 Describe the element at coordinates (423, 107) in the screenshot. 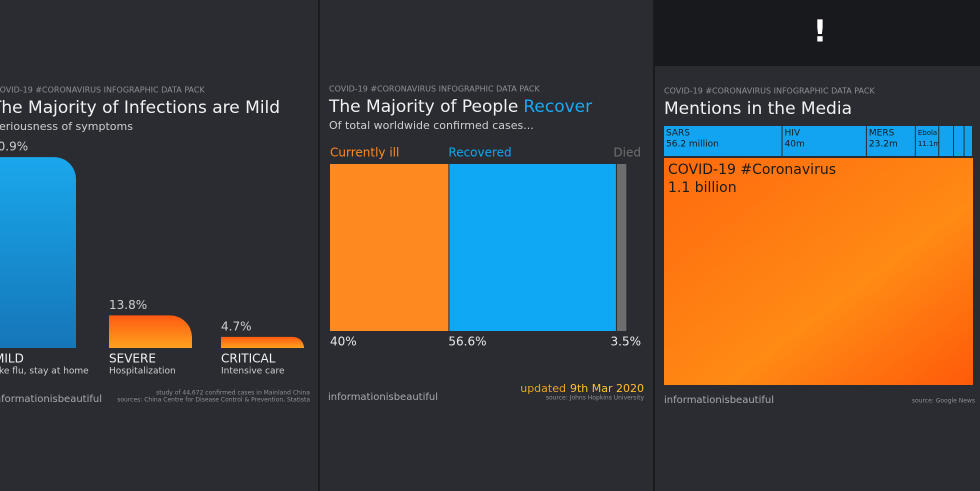

I see `title-part: The Majority of People` at that location.